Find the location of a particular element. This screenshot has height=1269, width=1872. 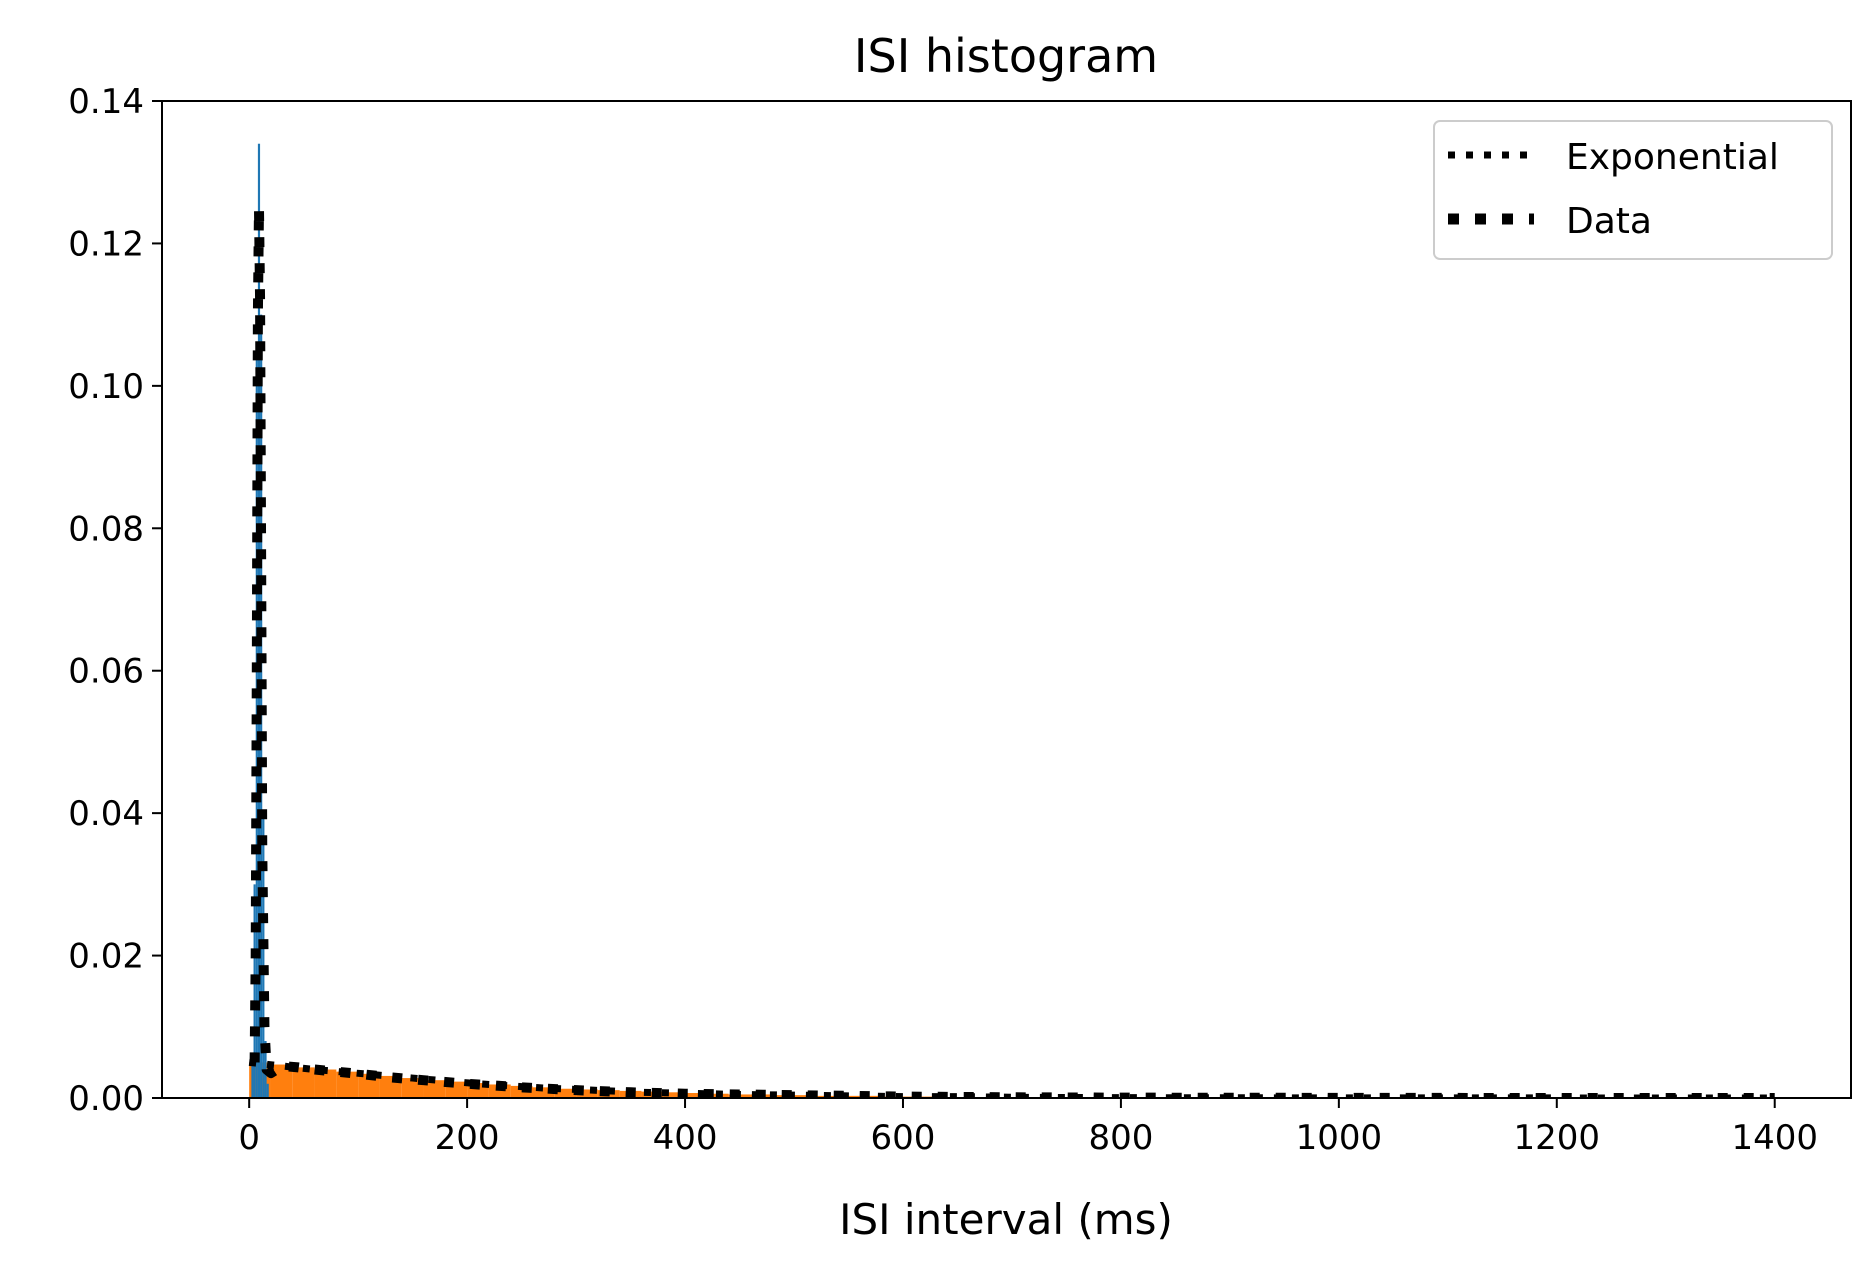

y-tick-label-3: 0.06 is located at coordinates (106, 672).